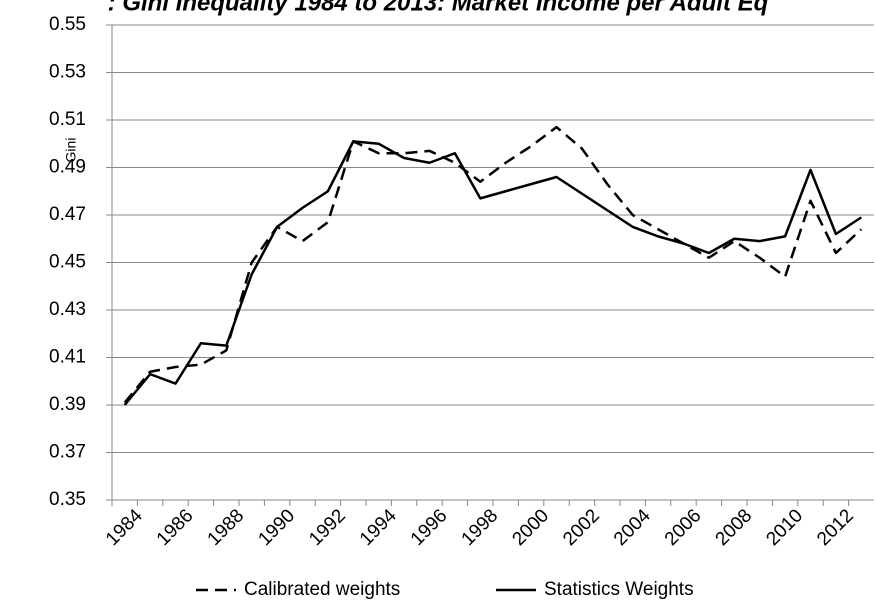 The image size is (876, 600). Describe the element at coordinates (67, 452) in the screenshot. I see `y-tick-label: 0.37` at that location.